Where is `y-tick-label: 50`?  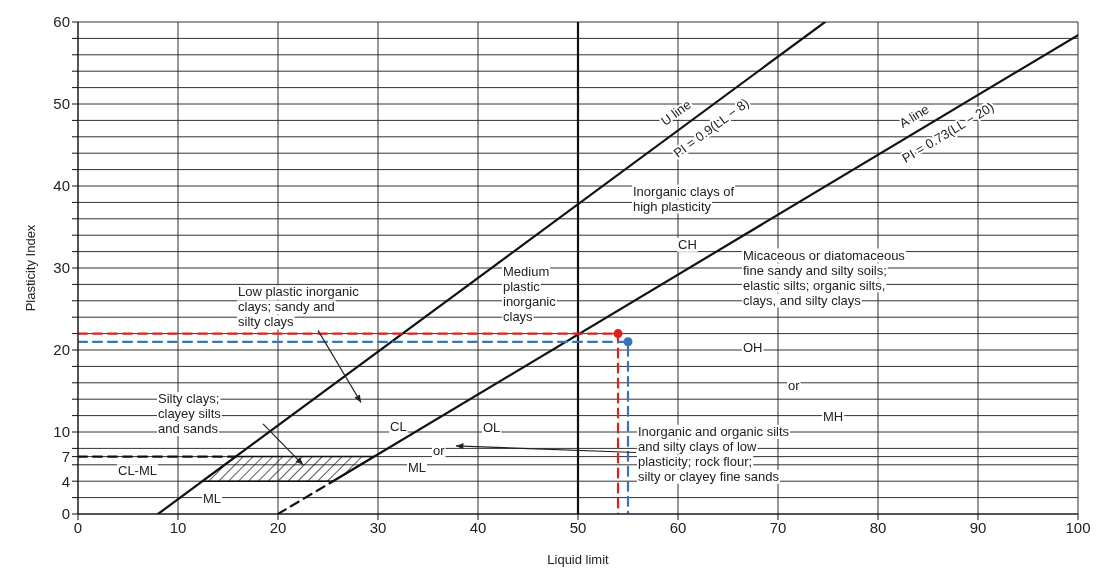 y-tick-label: 50 is located at coordinates (61, 104).